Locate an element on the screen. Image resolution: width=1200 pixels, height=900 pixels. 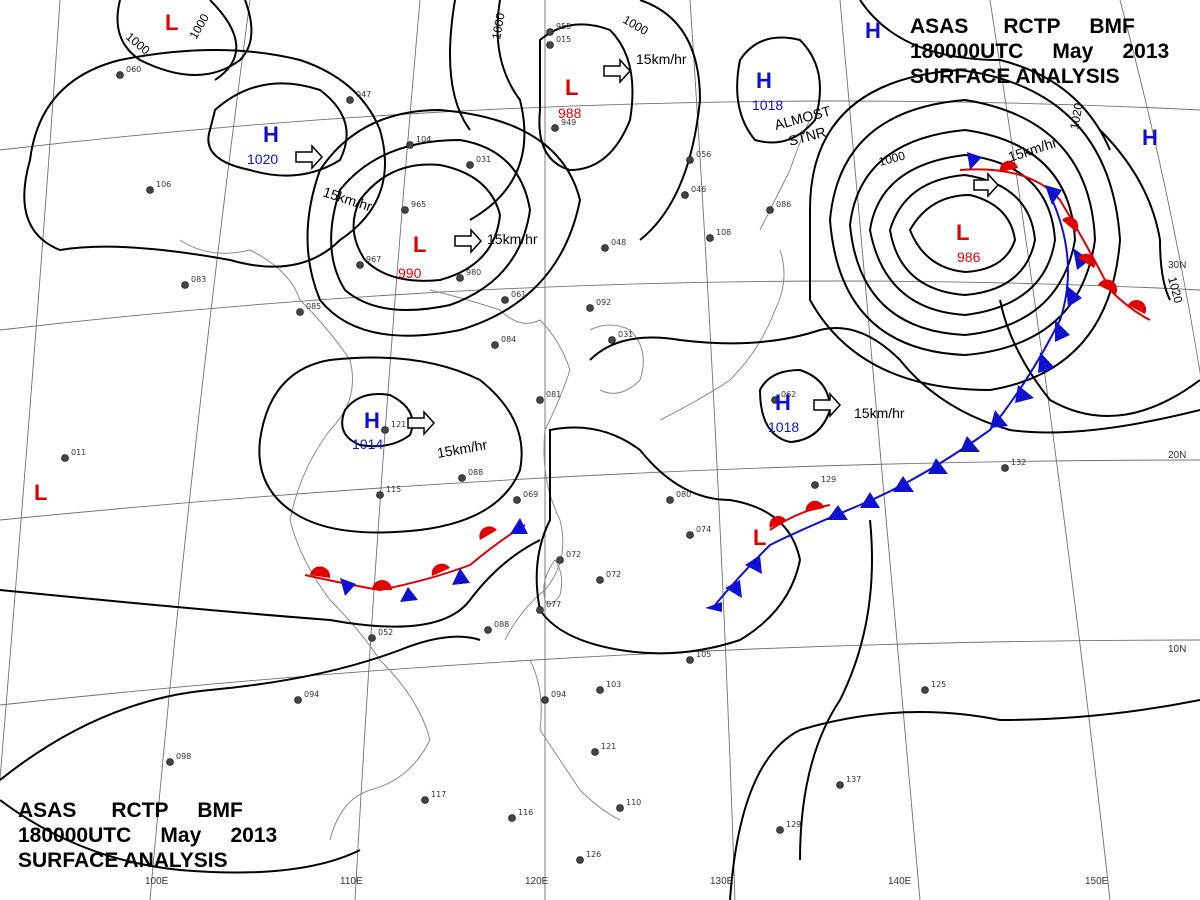
station-pressure-value: 108 is located at coordinates (723, 232).